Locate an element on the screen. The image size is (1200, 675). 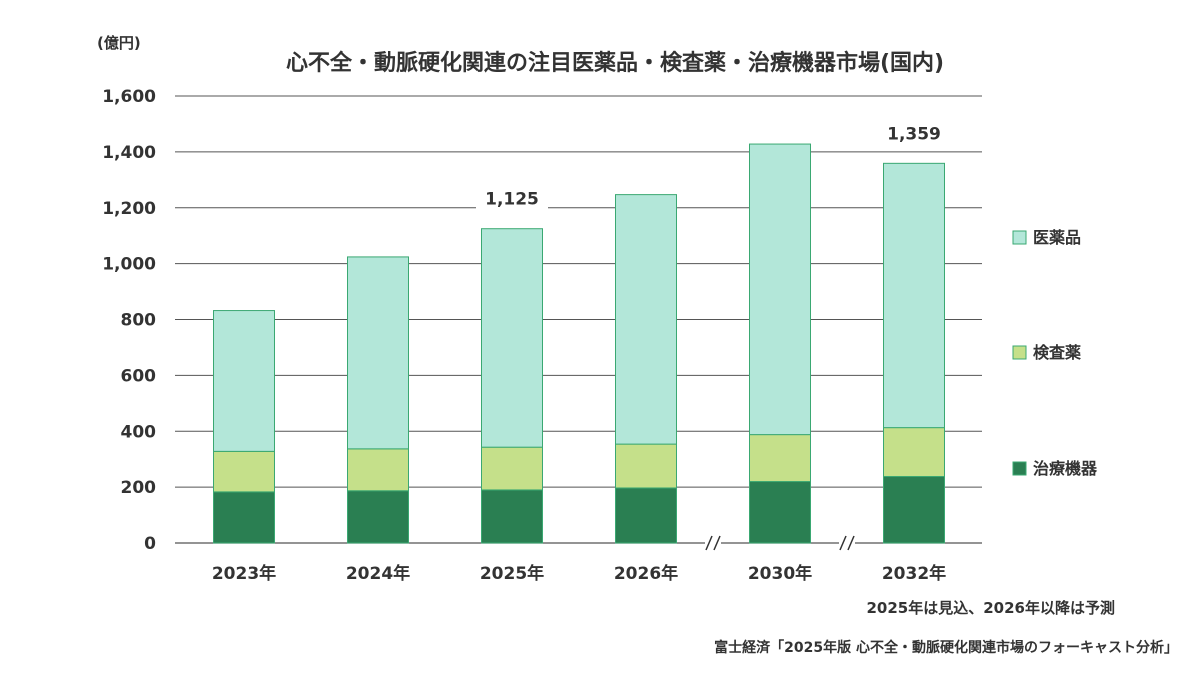
x-tick-label: 2032年 is located at coordinates (914, 573).